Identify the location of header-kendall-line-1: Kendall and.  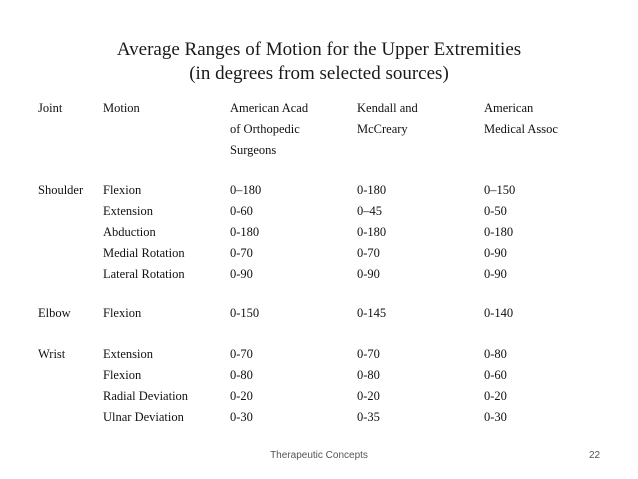
(387, 108).